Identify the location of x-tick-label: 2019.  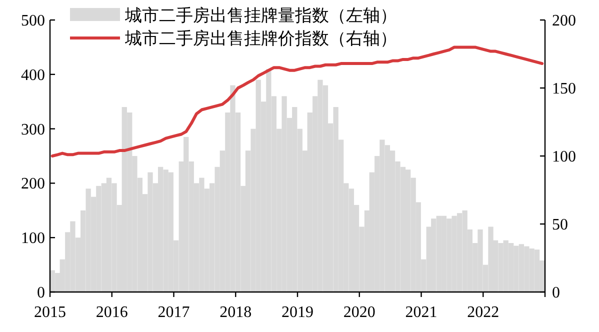
(298, 312).